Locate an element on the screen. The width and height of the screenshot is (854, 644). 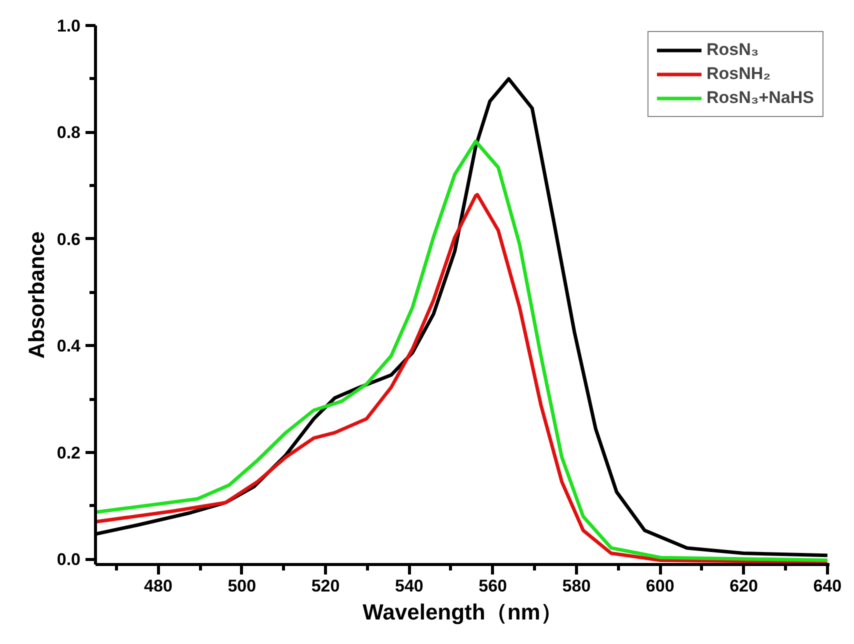
x-tick-label: 600 is located at coordinates (660, 586).